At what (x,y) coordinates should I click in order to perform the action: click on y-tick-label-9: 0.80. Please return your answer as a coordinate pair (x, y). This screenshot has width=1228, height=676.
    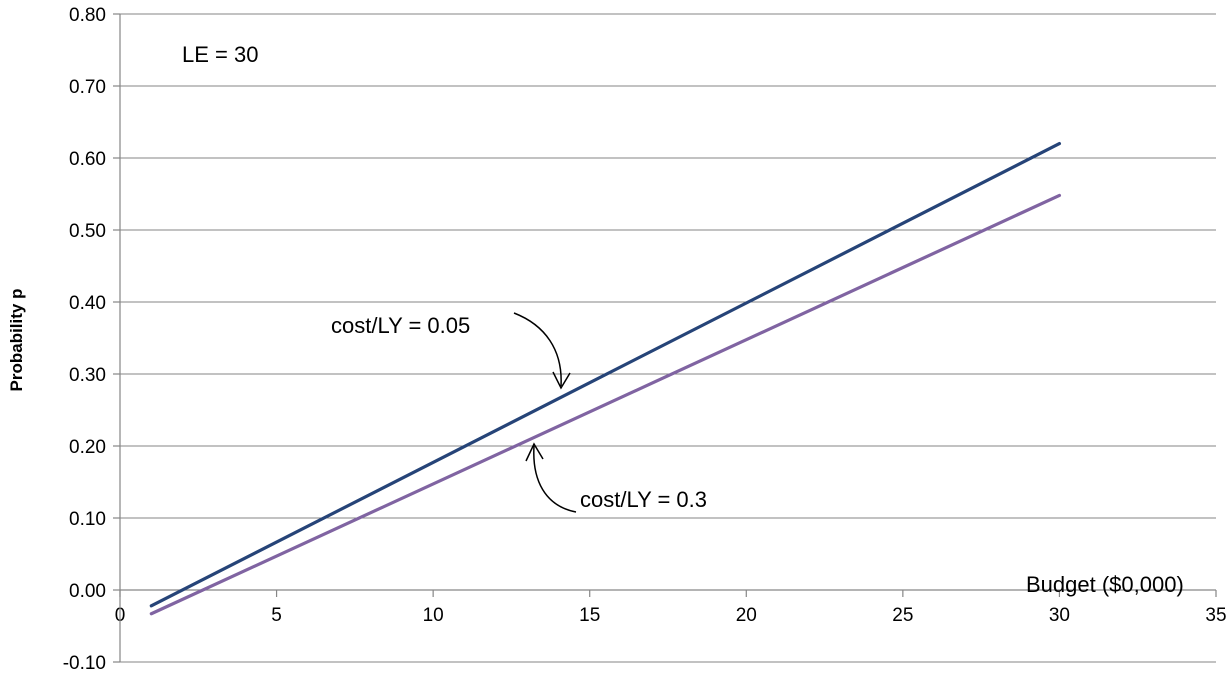
    Looking at the image, I should click on (87, 15).